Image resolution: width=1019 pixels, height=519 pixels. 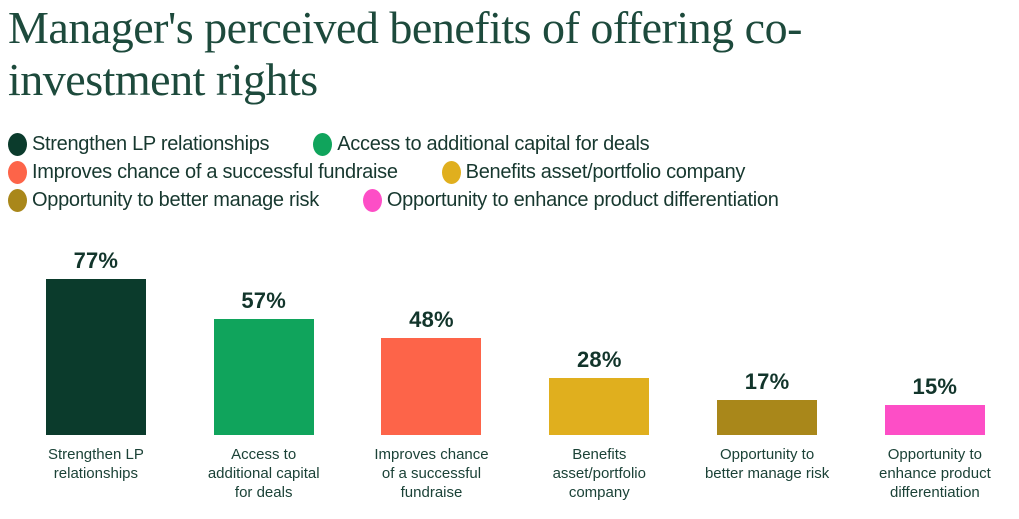 I want to click on page-title-line-2: investment rights, so click(x=163, y=79).